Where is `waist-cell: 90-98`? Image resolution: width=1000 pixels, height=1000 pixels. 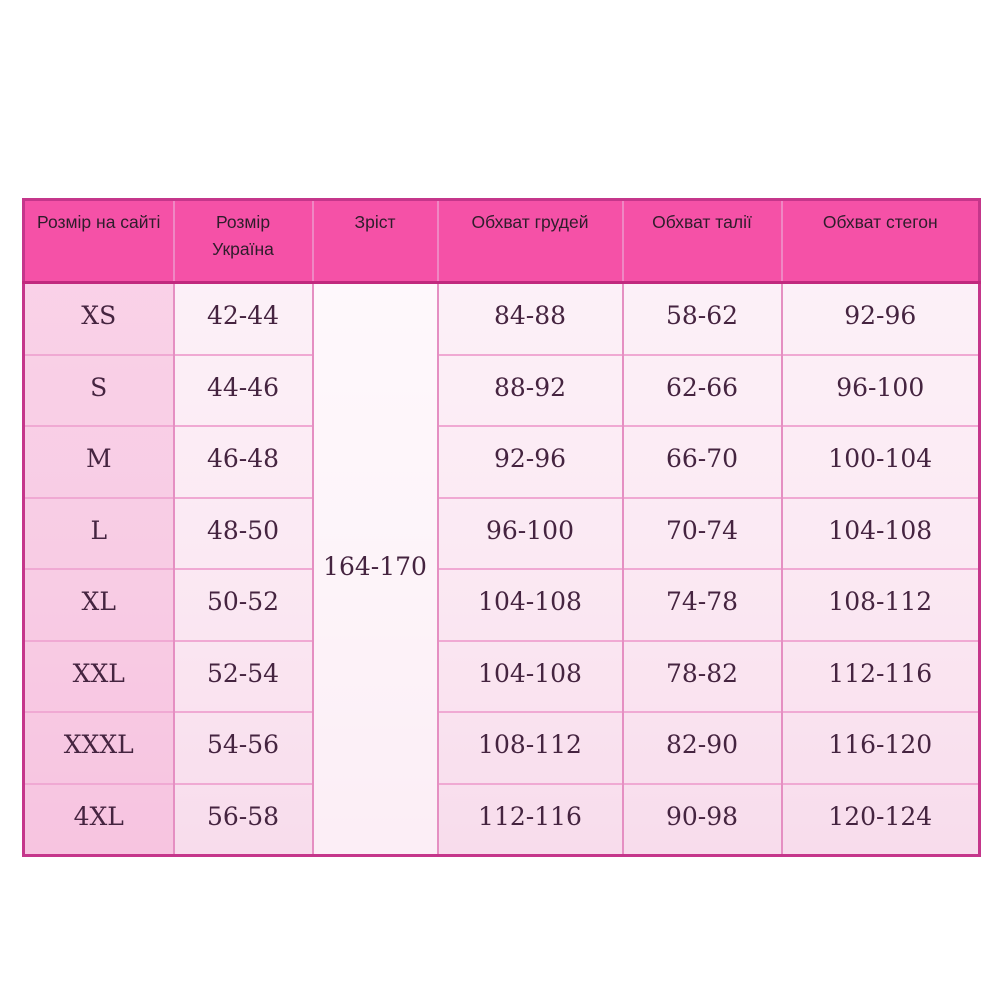
waist-cell: 90-98 is located at coordinates (701, 819).